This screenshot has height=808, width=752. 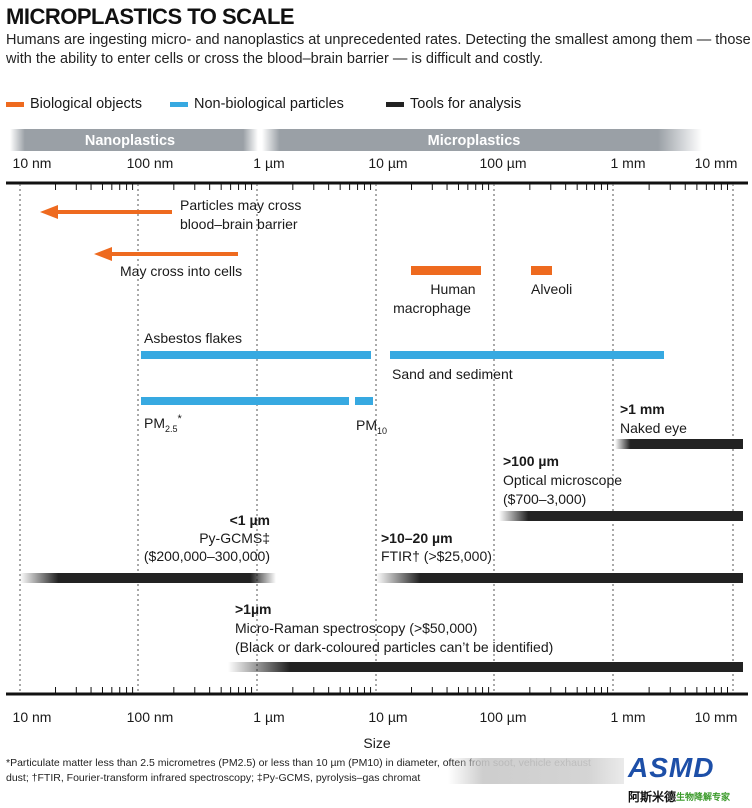 What do you see at coordinates (527, 355) in the screenshot?
I see `sand-bar` at bounding box center [527, 355].